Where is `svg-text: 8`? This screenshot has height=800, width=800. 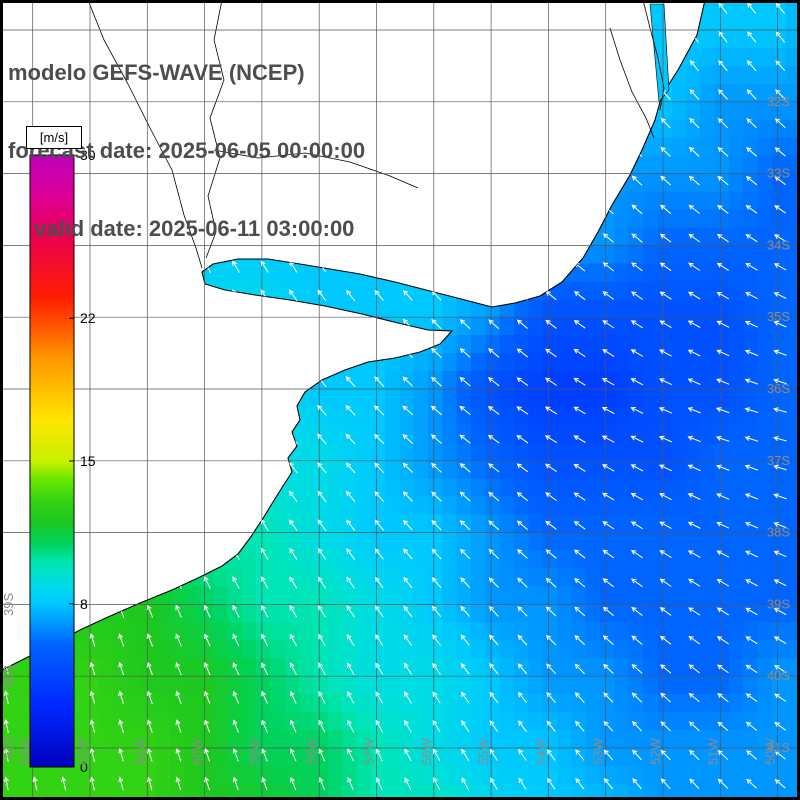
svg-text: 8 is located at coordinates (84, 604).